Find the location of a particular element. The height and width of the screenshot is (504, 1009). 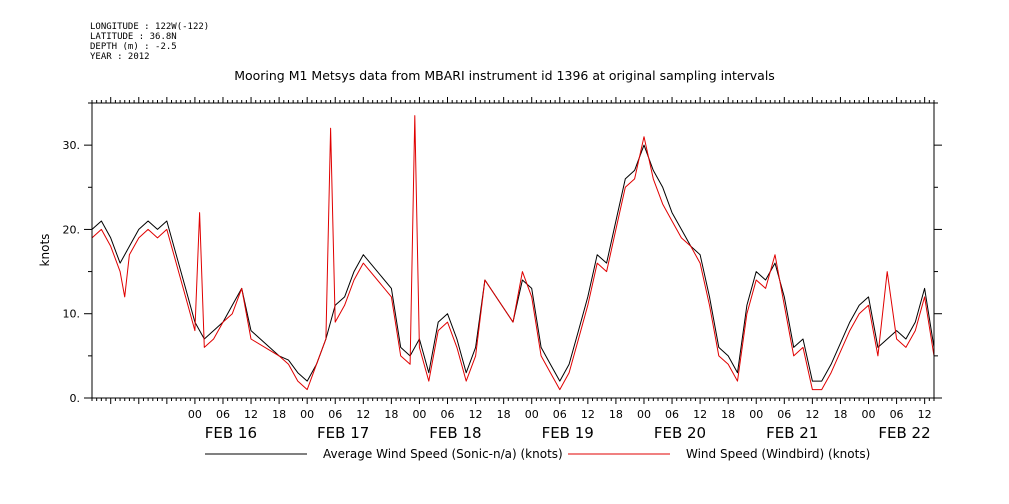

meta-depth: DEPTH (m) : -2.5 is located at coordinates (133, 47).